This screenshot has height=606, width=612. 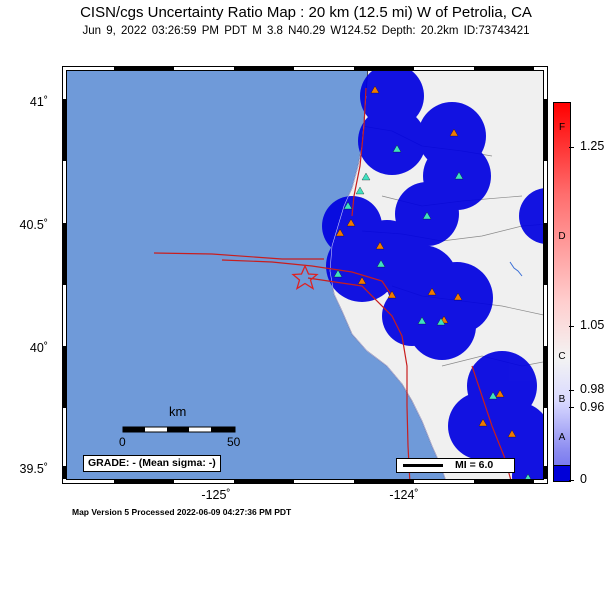 What do you see at coordinates (234, 442) in the screenshot?
I see `scale-bar-max: 50` at bounding box center [234, 442].